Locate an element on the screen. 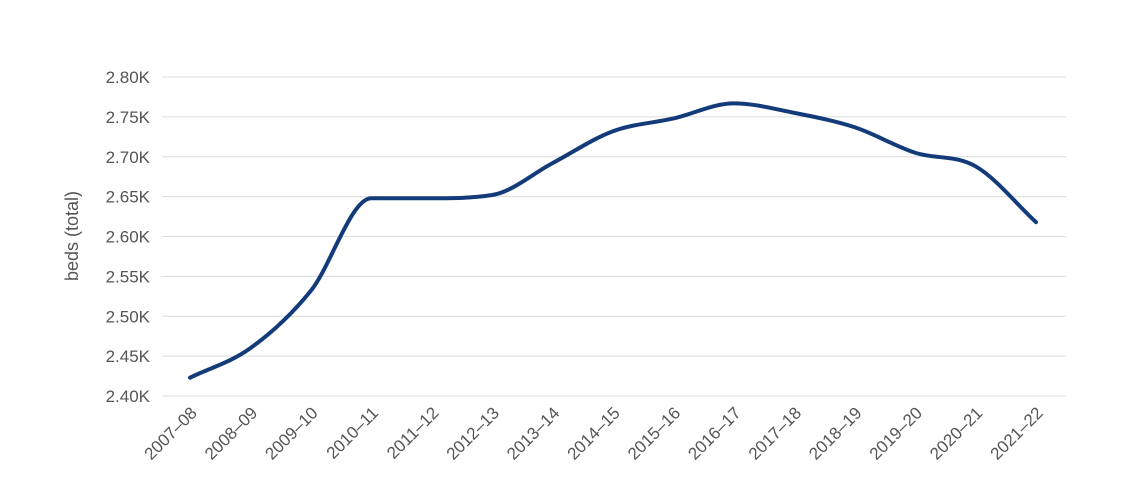 The image size is (1134, 504). x-tick-label: 2014–15 is located at coordinates (594, 433).